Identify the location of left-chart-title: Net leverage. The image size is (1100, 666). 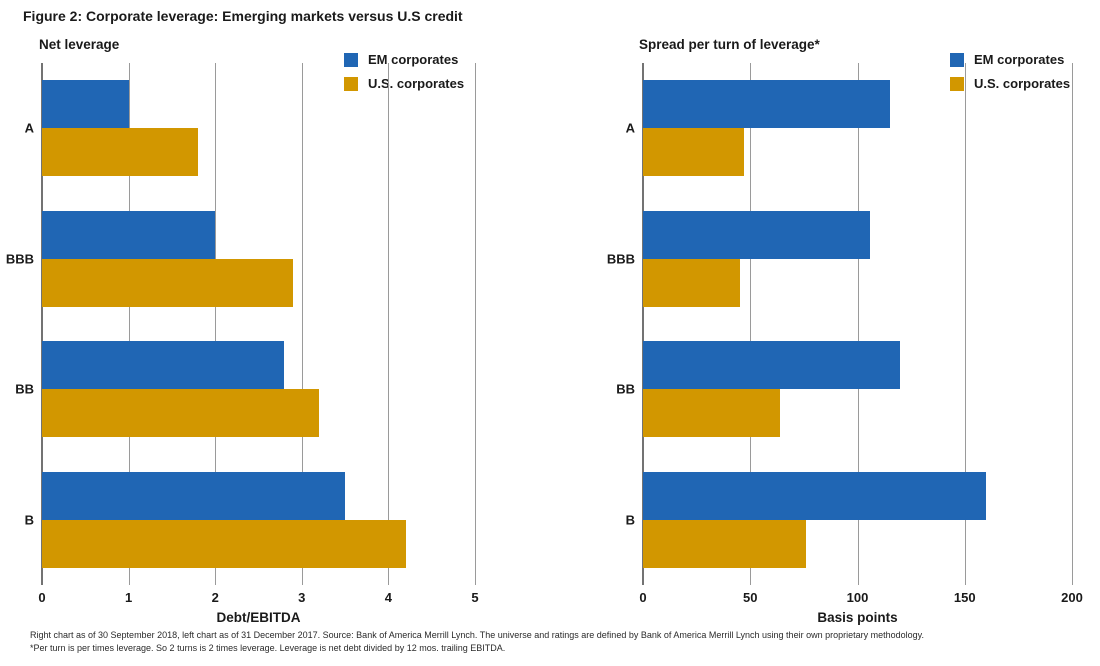
(79, 44).